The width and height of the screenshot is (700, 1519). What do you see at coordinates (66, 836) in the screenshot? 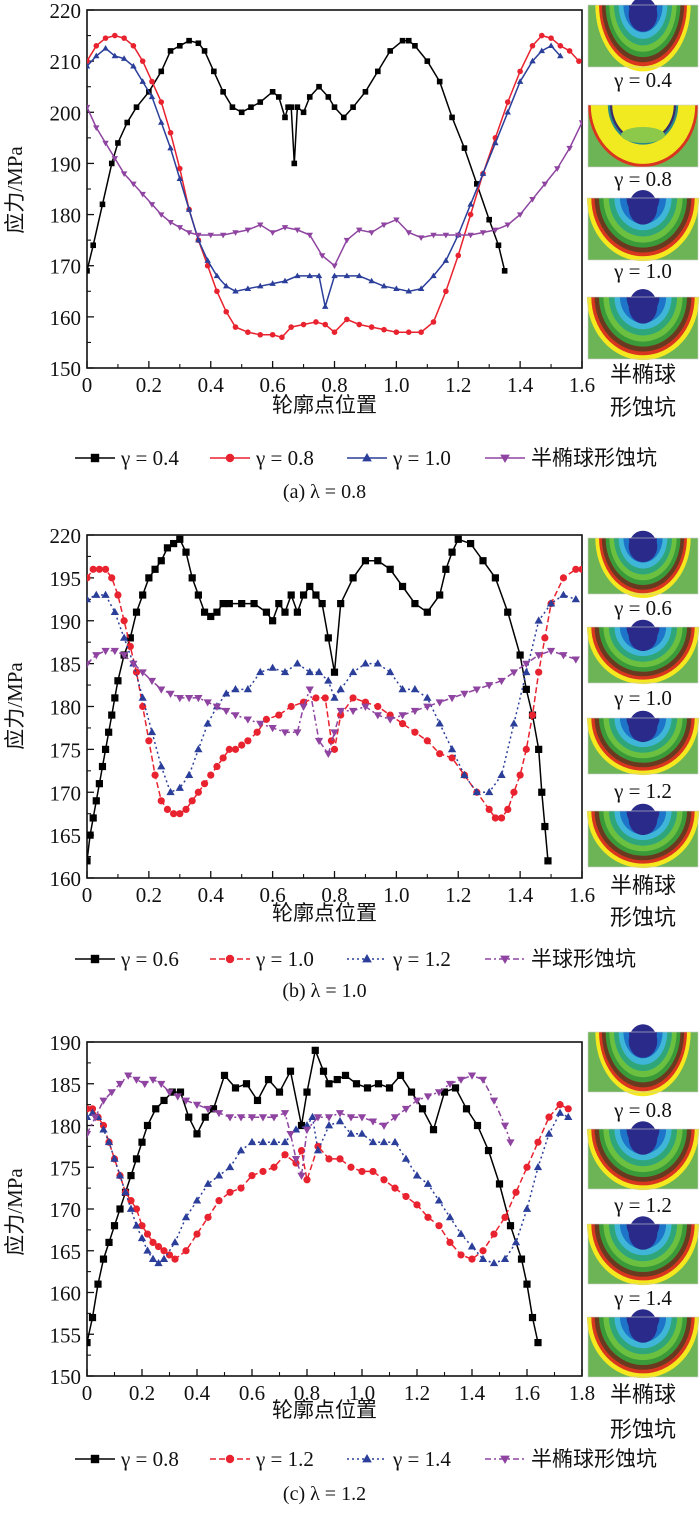
I see `y-tick-label: 165` at bounding box center [66, 836].